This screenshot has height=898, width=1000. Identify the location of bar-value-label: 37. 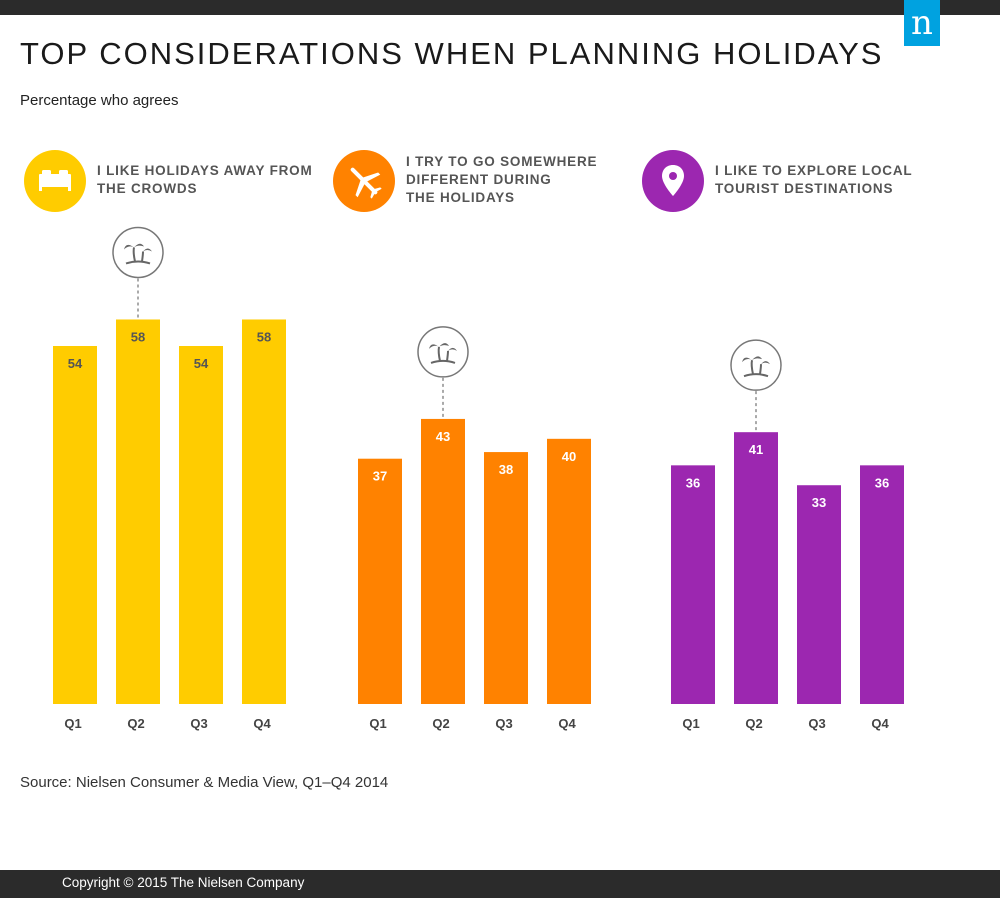
(380, 476).